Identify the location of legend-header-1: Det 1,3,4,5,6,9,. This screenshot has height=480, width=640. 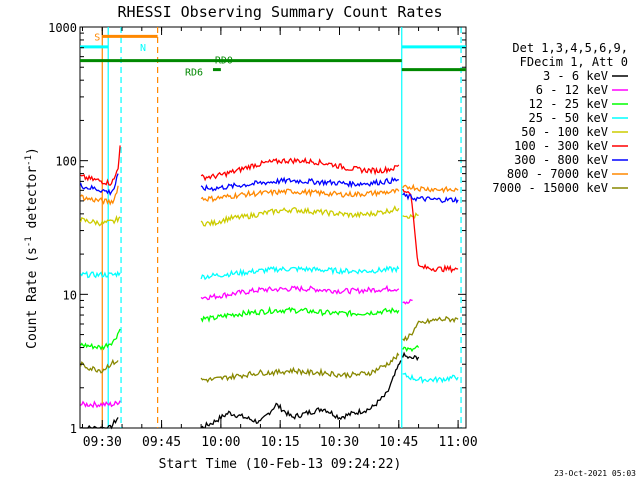
(570, 48).